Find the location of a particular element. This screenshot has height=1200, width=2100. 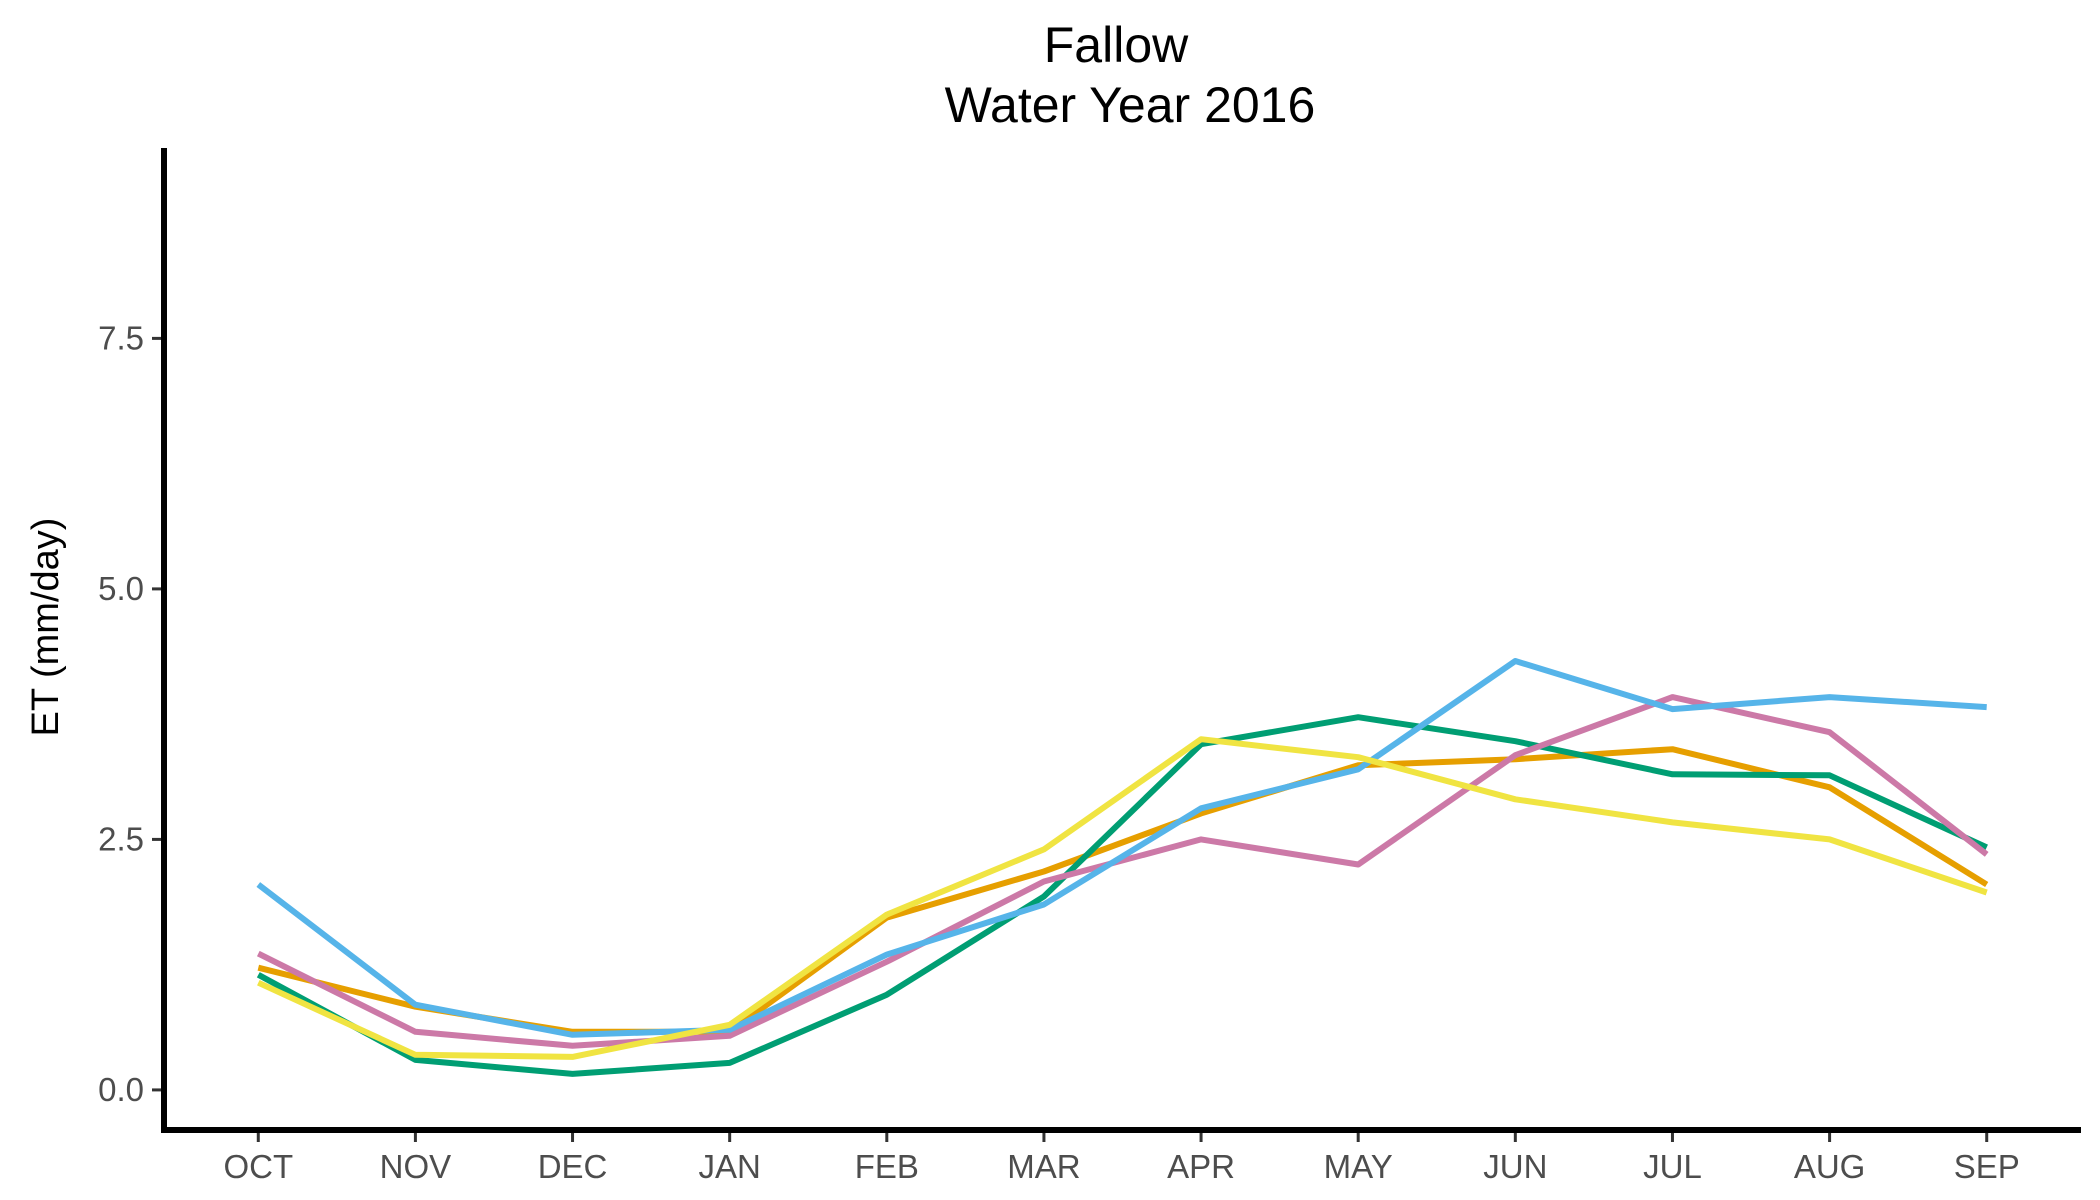

x-tick-label: AUG is located at coordinates (1830, 1166).